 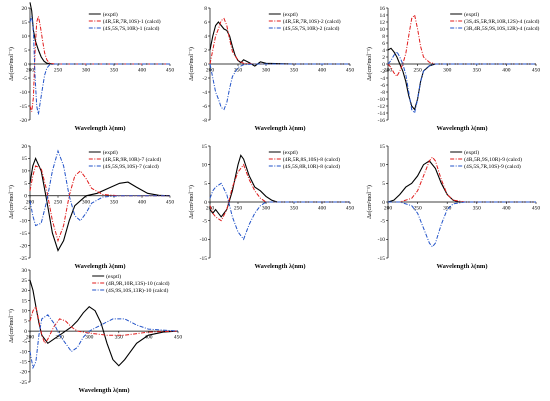 What do you see at coordinates (382, 72) in the screenshot?
I see `y-tick-label: -2` at bounding box center [382, 72].